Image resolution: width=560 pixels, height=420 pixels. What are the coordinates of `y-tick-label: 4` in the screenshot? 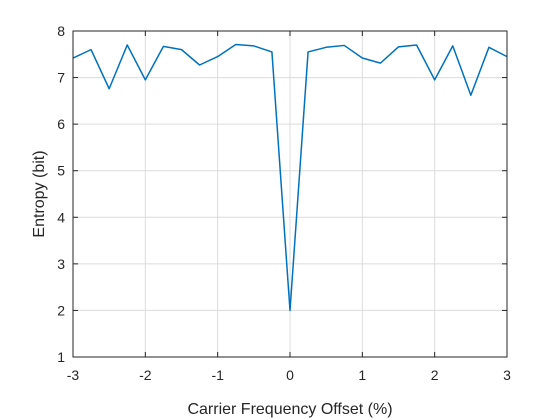 It's located at (61, 217).